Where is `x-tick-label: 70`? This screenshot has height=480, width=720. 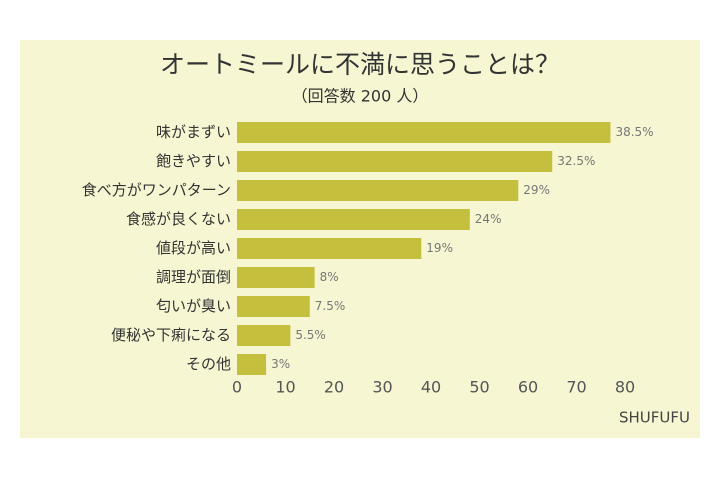 x-tick-label: 70 is located at coordinates (576, 387).